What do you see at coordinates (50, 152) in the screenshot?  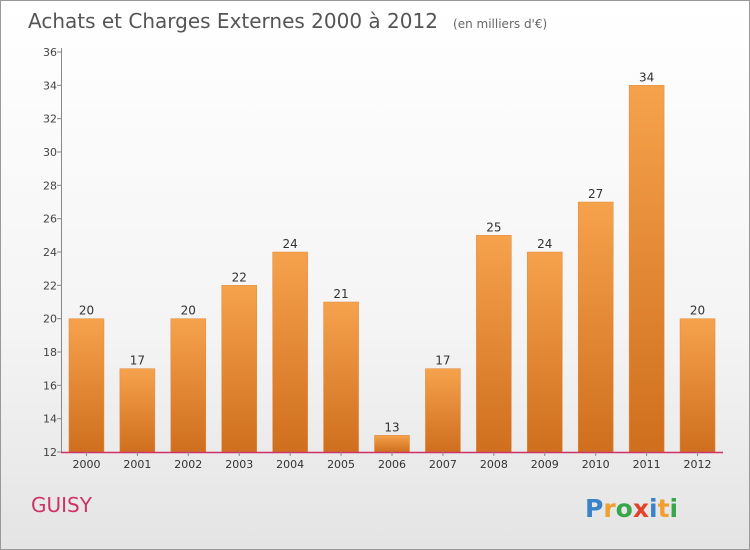 I see `y-tick-label: 30` at bounding box center [50, 152].